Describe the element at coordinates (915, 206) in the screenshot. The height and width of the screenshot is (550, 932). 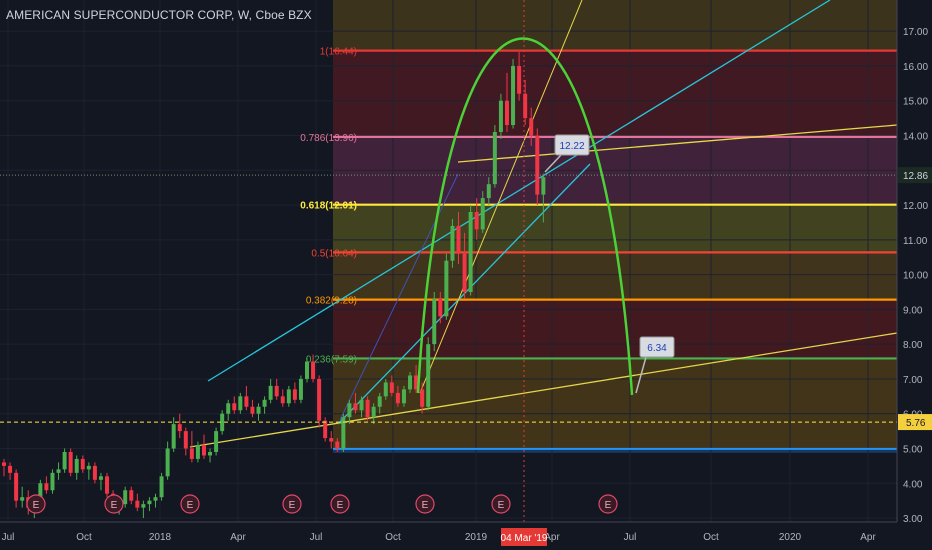
I see `price-tick-label: 12.00` at that location.